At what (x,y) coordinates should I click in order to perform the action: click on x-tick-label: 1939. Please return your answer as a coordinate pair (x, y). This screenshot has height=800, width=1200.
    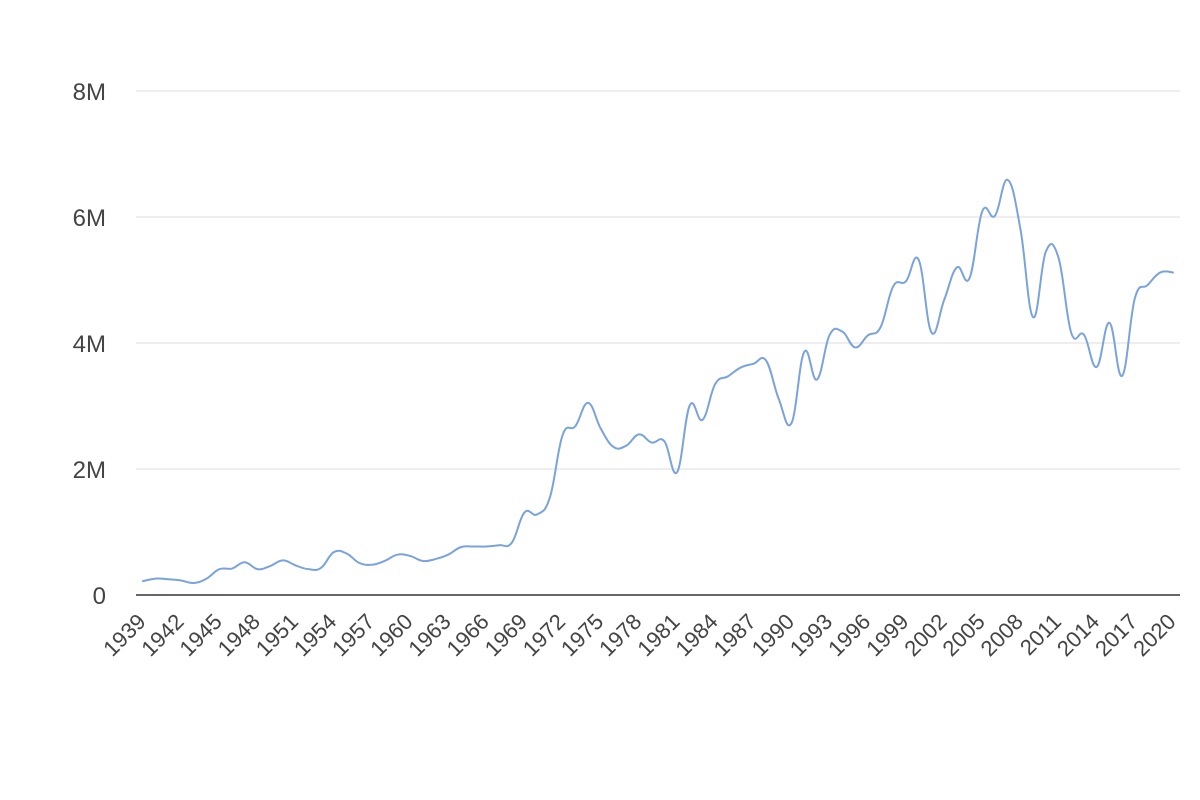
    Looking at the image, I should click on (124, 635).